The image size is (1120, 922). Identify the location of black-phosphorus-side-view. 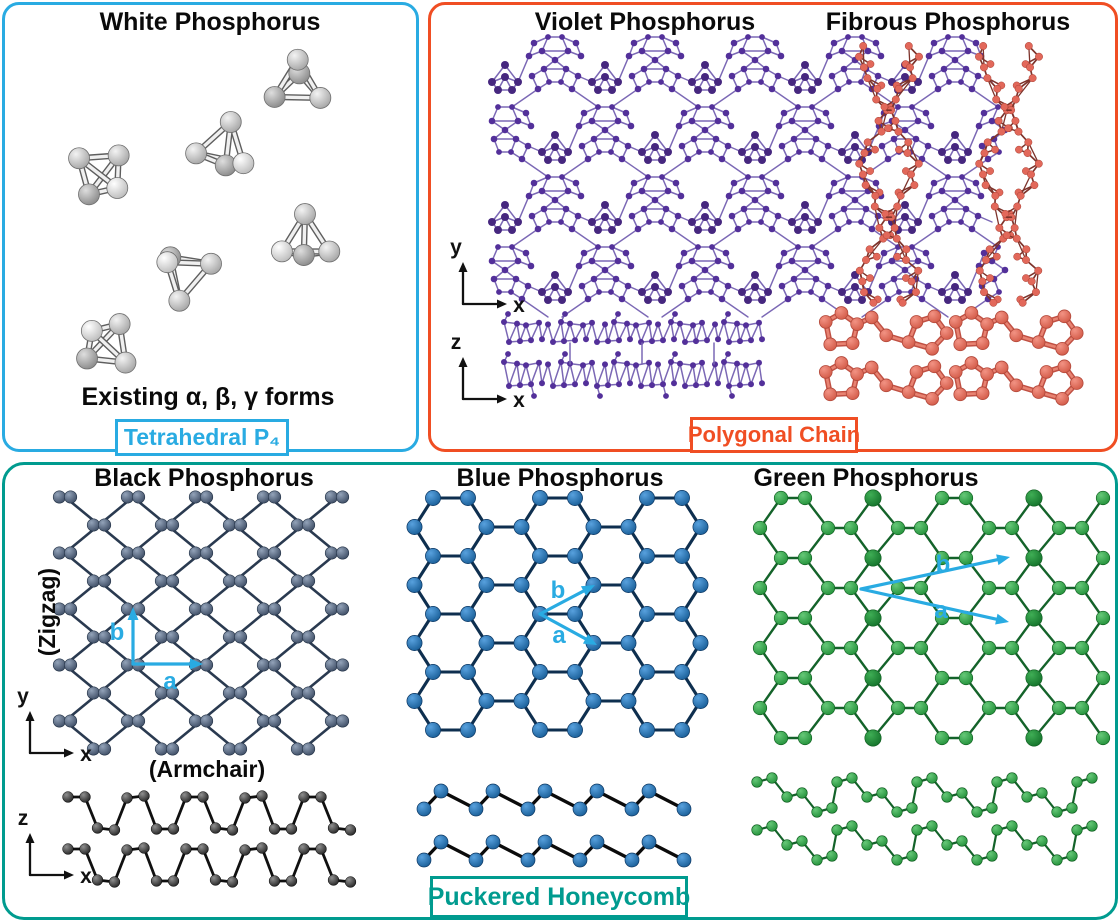
(209, 839).